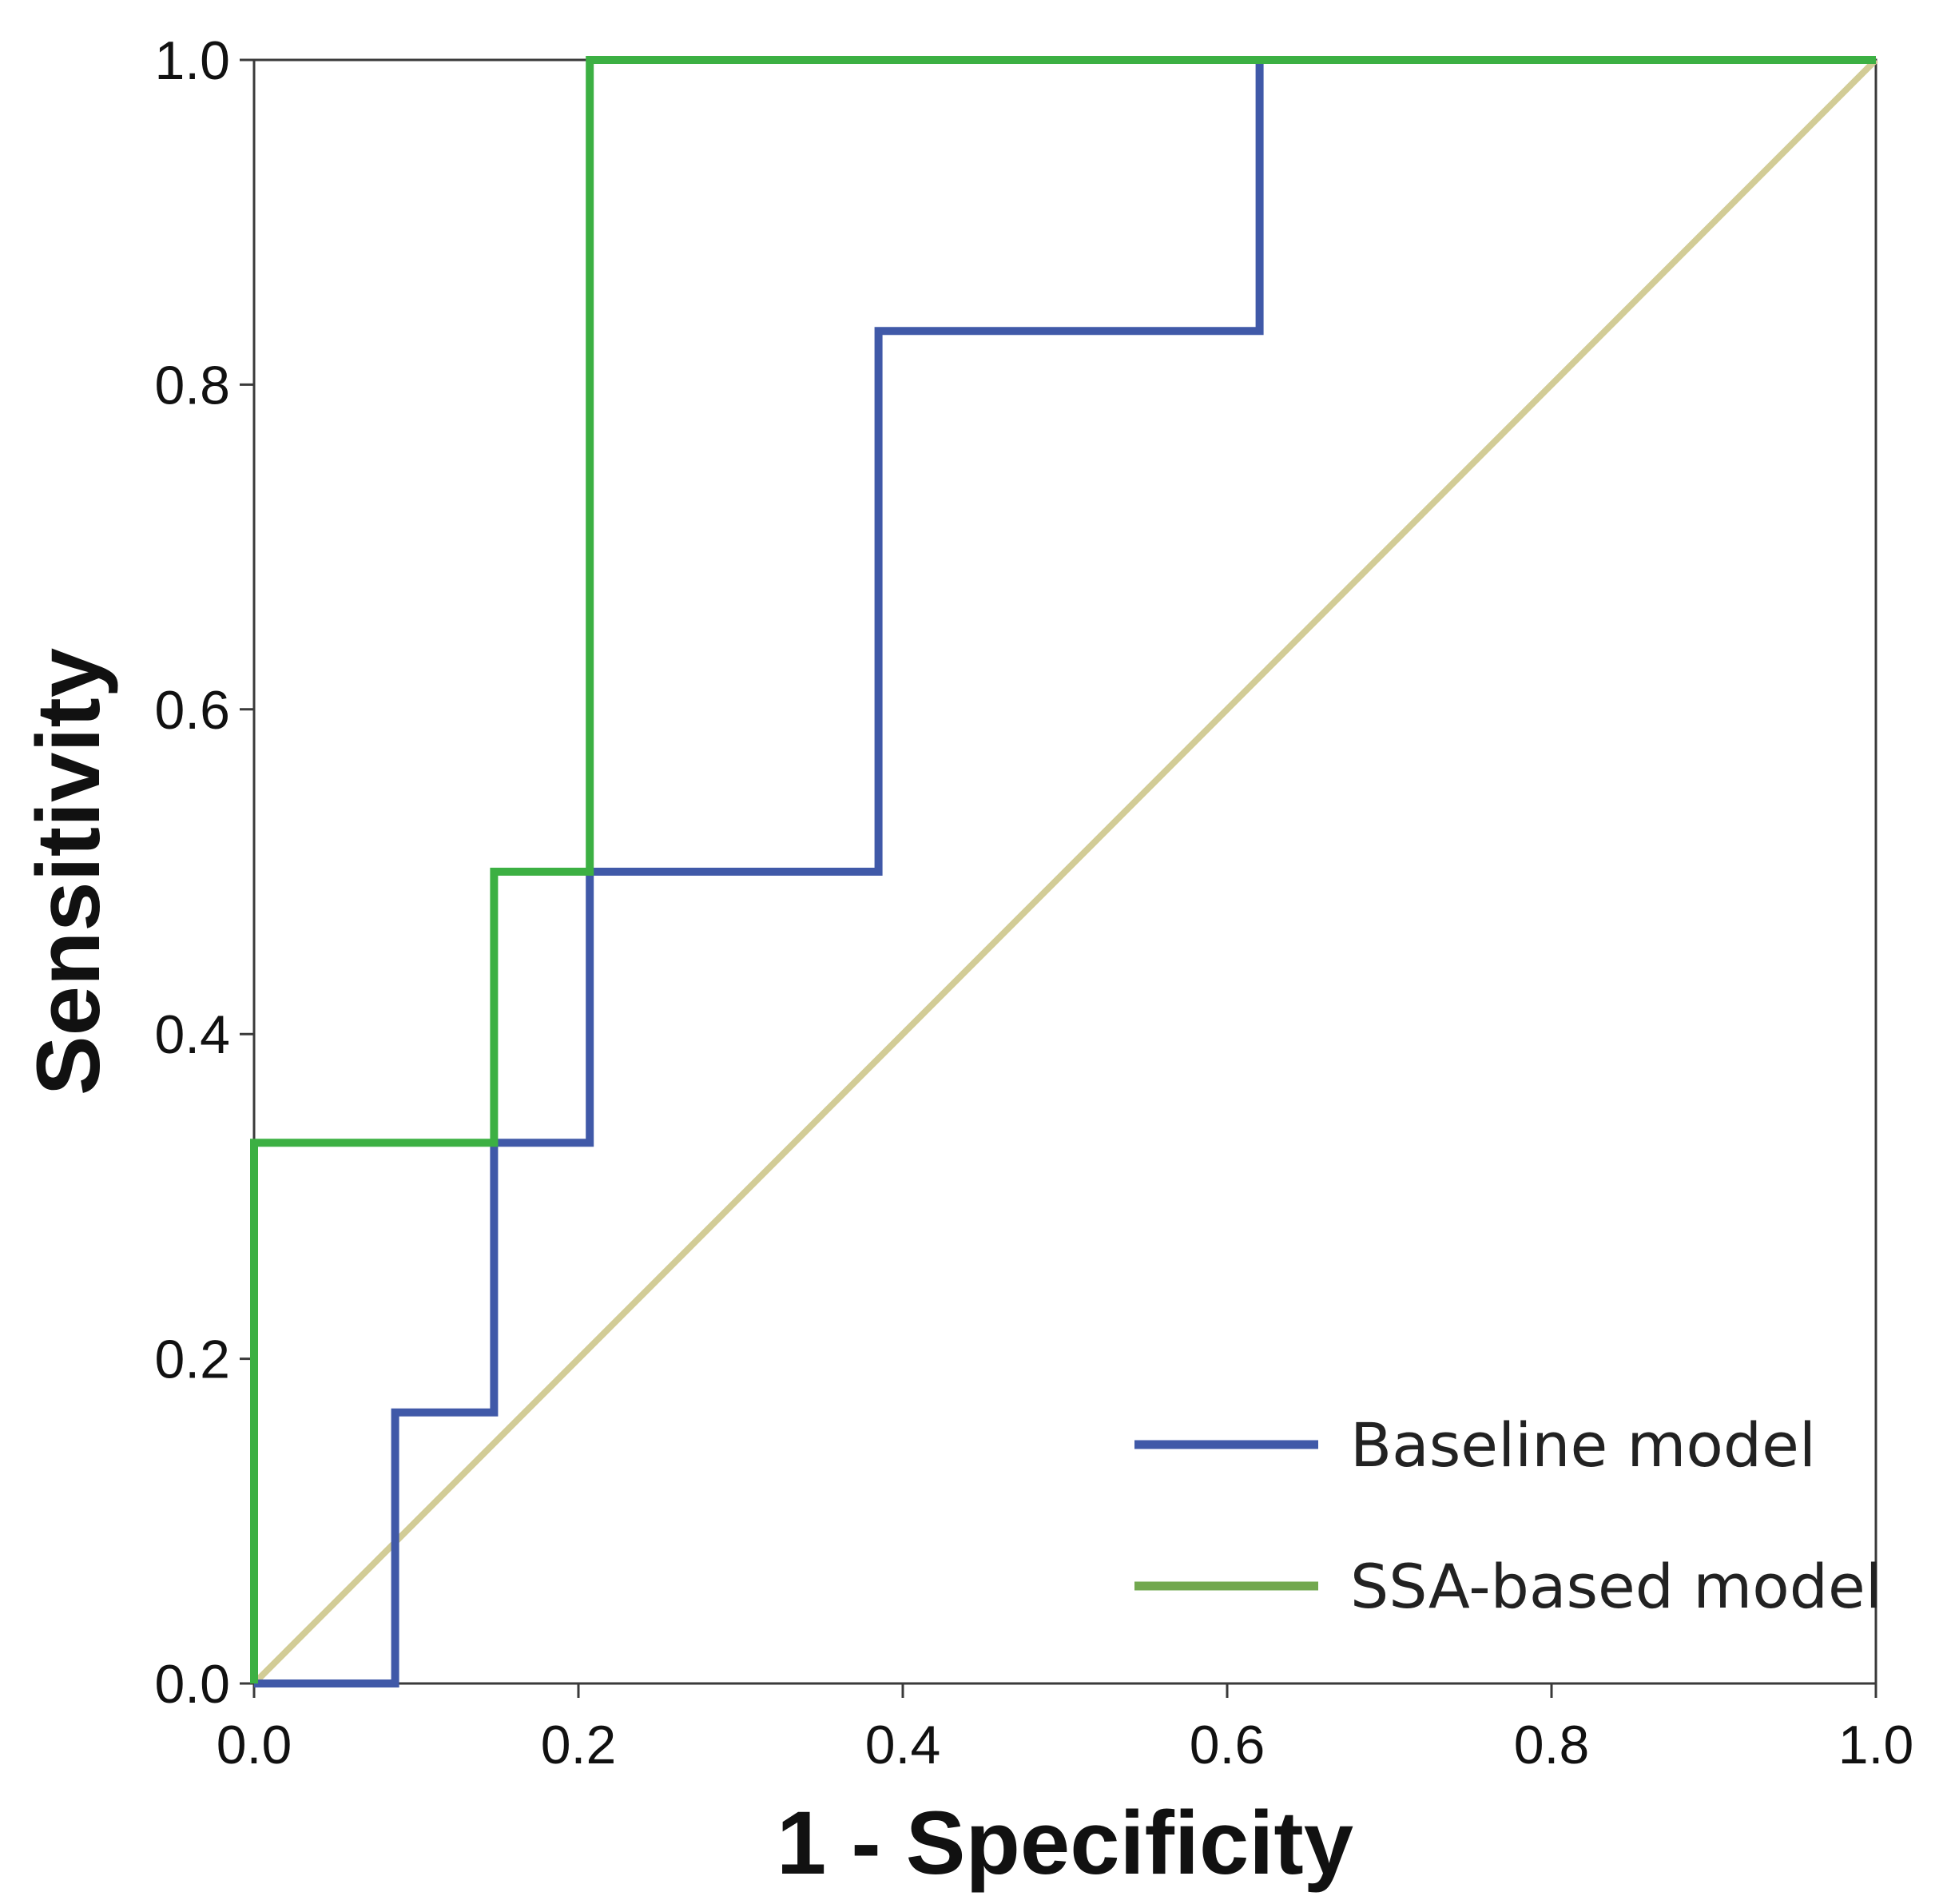 This screenshot has width=1939, height=1904. What do you see at coordinates (192, 60) in the screenshot?
I see `y-tick-label: 1.0` at bounding box center [192, 60].